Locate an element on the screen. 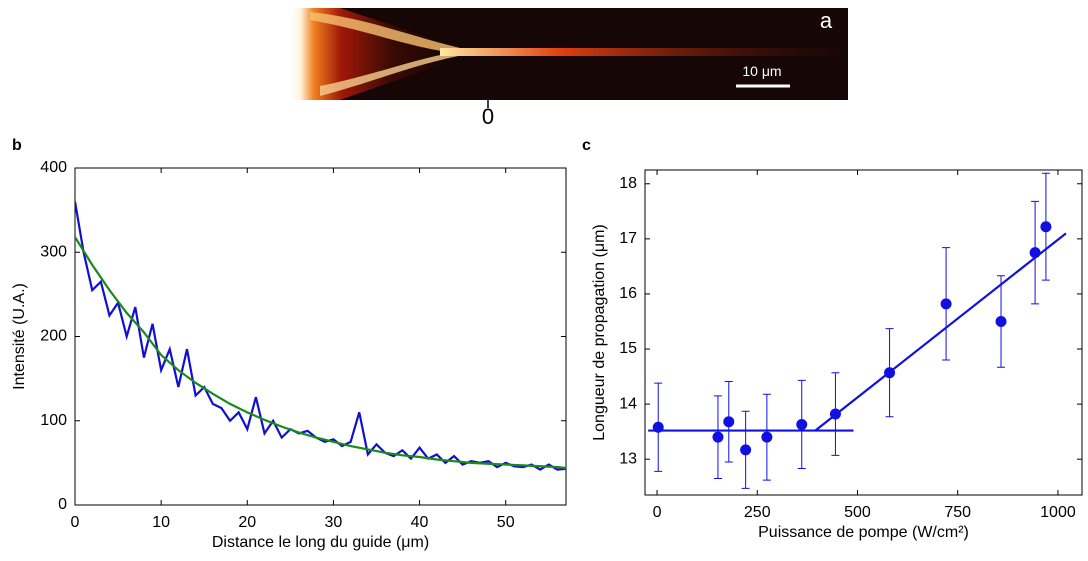 The image size is (1088, 561). x-axis-label: Distance le long du guide (μm) is located at coordinates (320, 542).